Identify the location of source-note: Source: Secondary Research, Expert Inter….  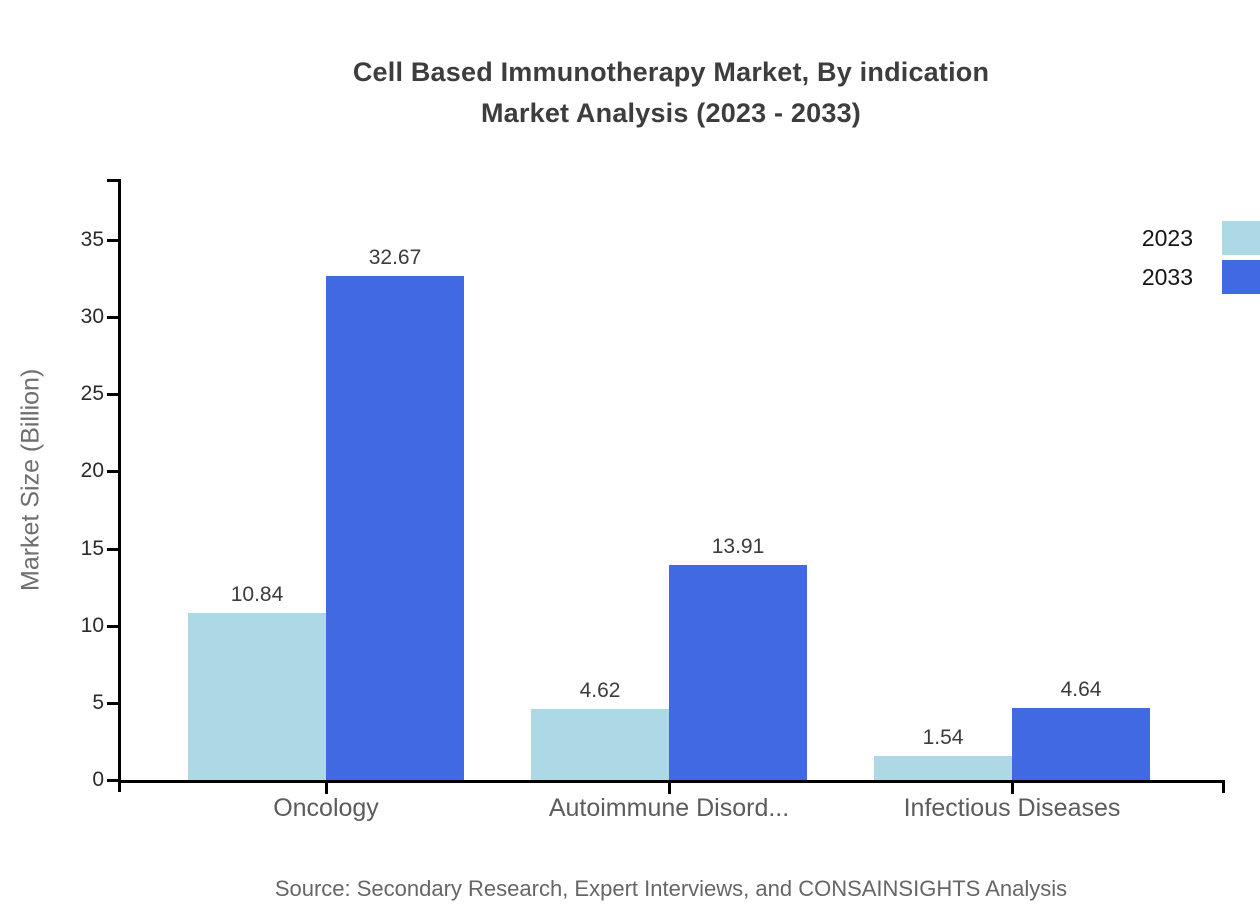
(671, 888).